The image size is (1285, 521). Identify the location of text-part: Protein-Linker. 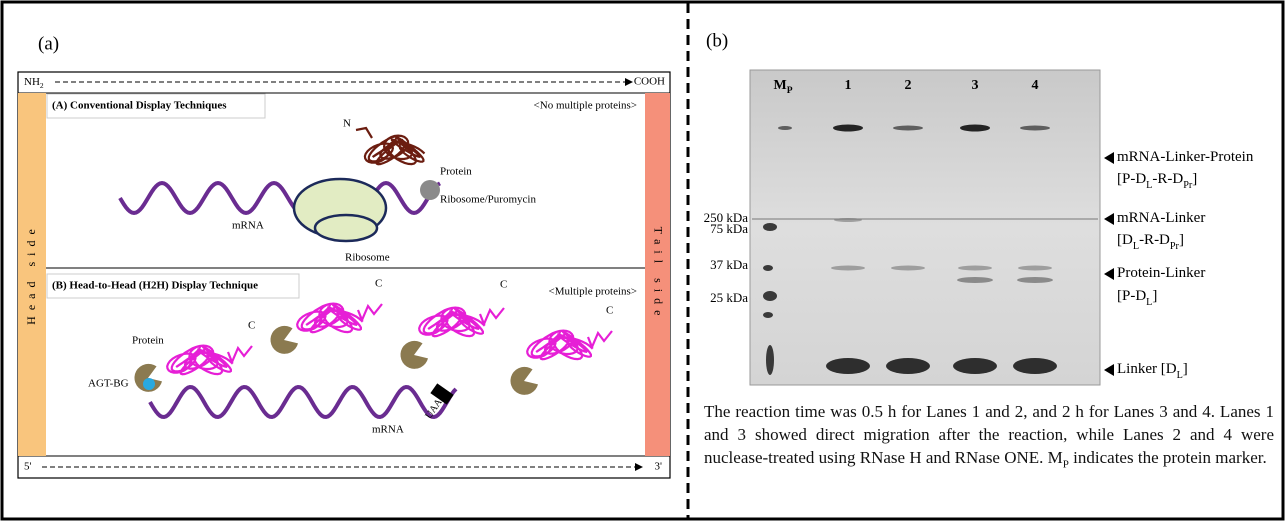
(1161, 273).